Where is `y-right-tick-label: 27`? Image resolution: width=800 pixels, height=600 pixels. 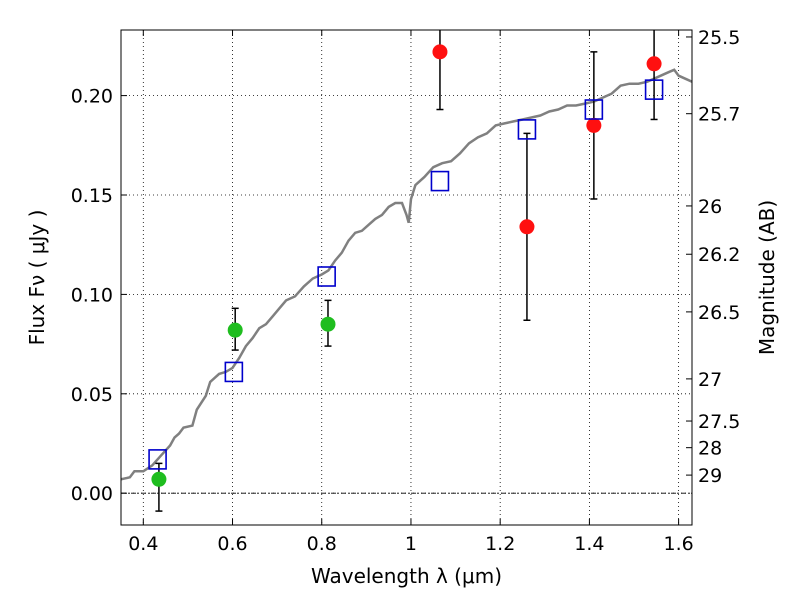 y-right-tick-label: 27 is located at coordinates (710, 380).